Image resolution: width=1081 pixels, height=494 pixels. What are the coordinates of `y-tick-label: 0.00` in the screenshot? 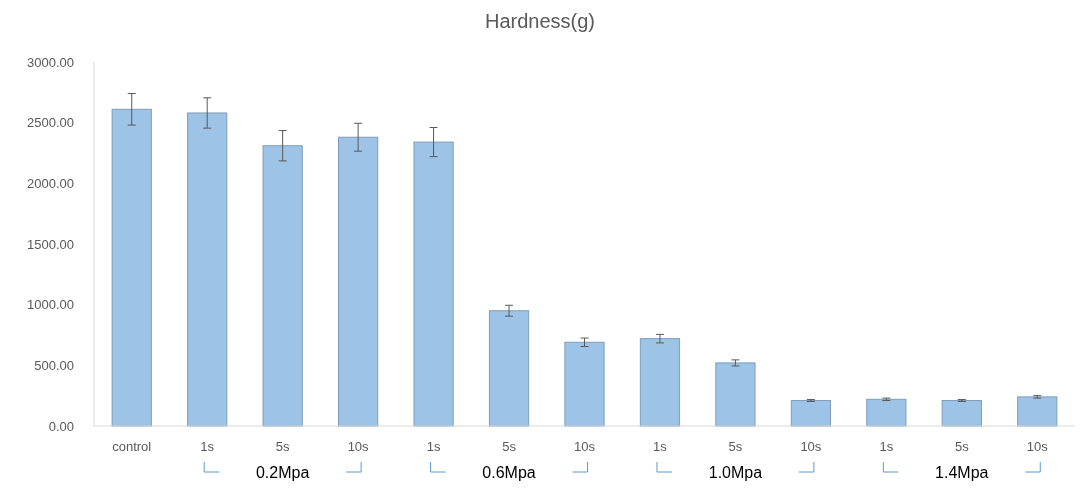 It's located at (61, 426).